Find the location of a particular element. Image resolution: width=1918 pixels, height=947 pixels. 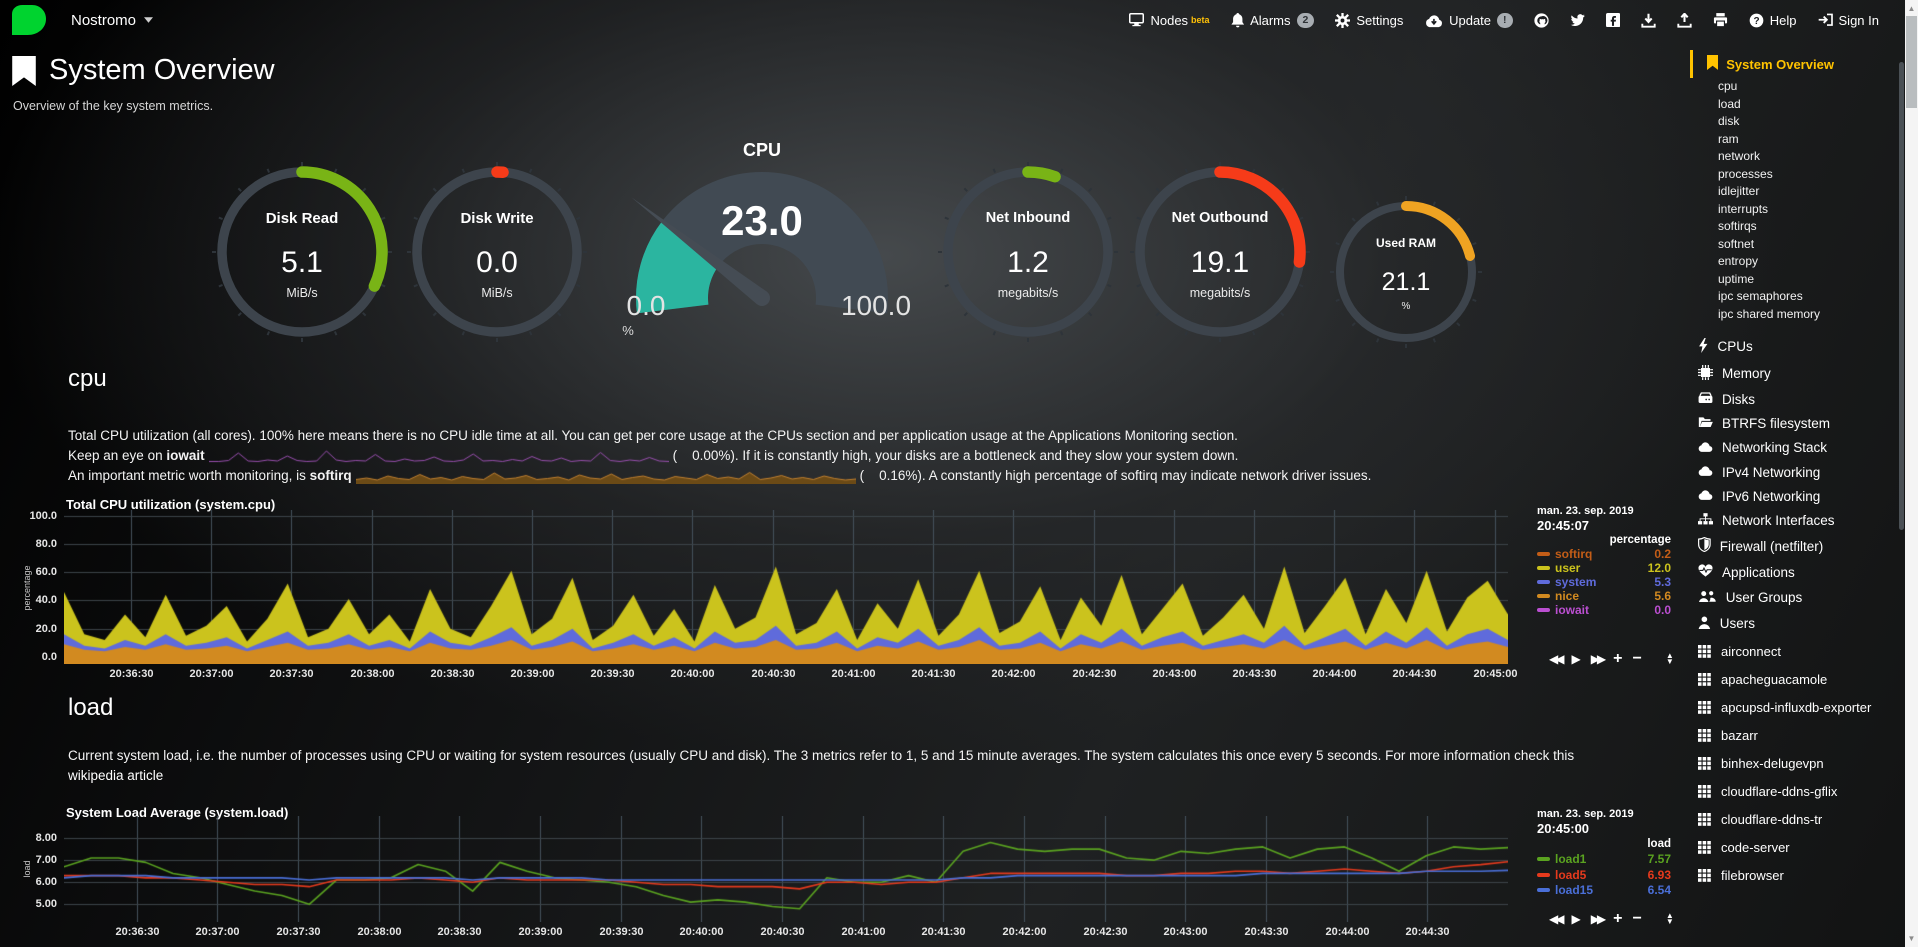

legend-row-iowait: iowait 0.0 is located at coordinates (1604, 610).